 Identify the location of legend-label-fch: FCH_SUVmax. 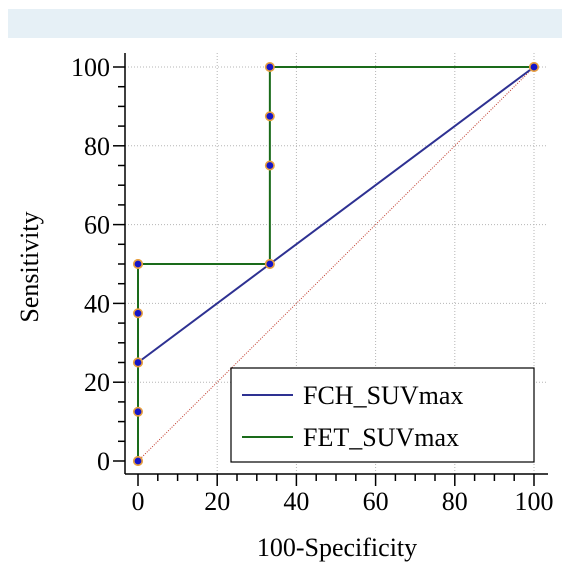
(383, 395).